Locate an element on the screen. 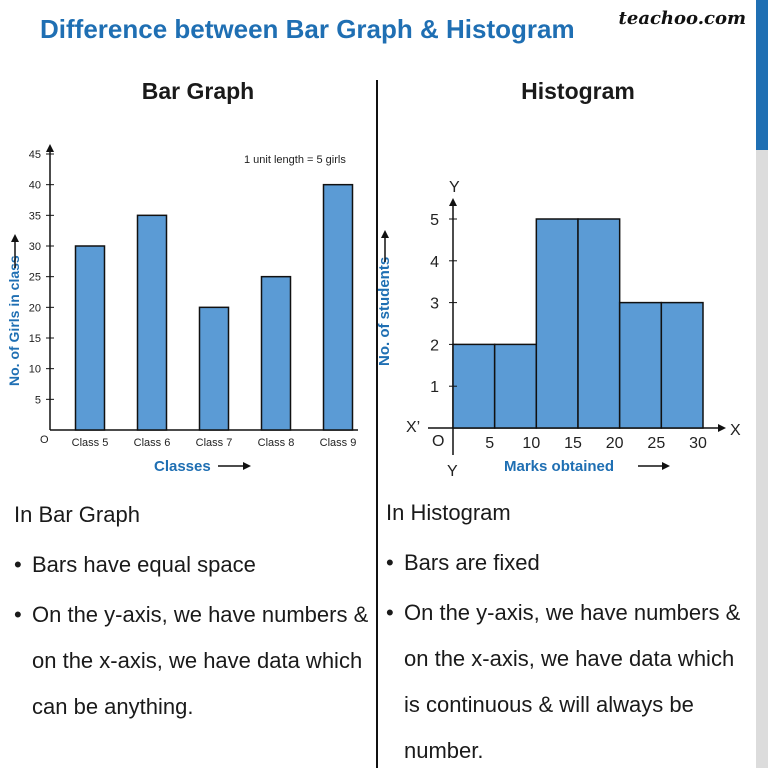  hist-y-tick-label: 2 is located at coordinates (434, 345).